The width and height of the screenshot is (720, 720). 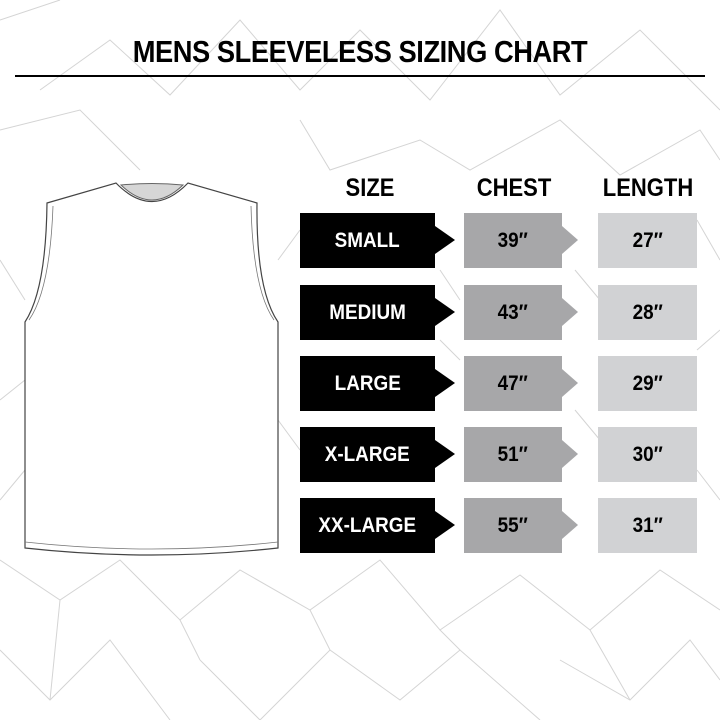 What do you see at coordinates (648, 188) in the screenshot?
I see `header-length: LENGTH` at bounding box center [648, 188].